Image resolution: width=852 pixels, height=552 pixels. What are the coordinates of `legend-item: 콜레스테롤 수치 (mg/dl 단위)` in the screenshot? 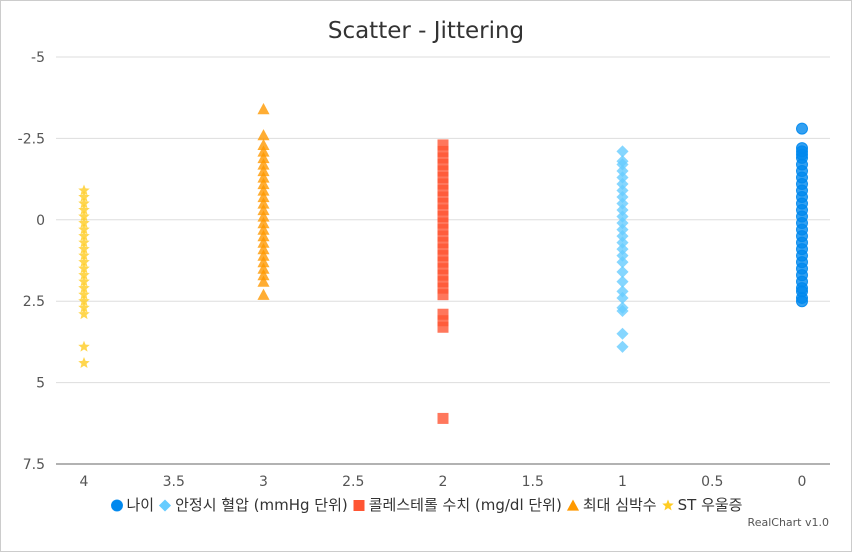 It's located at (457, 504).